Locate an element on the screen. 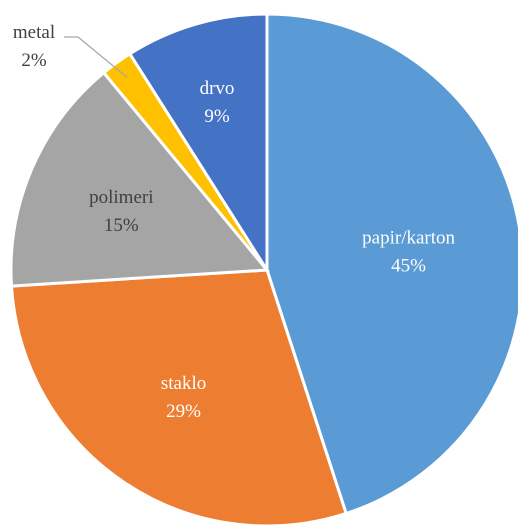  slice-drvo is located at coordinates (198, 144).